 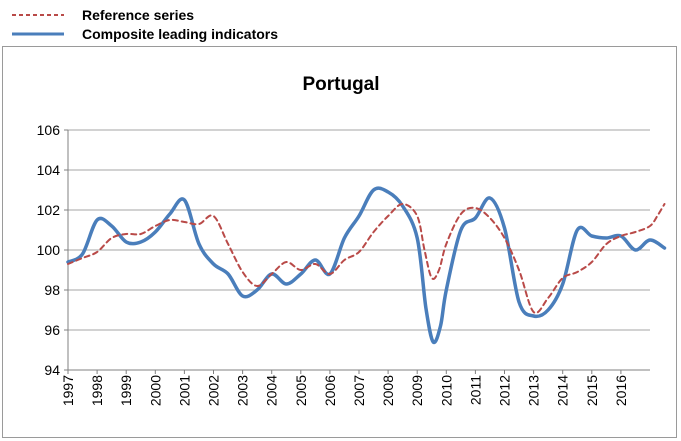 What do you see at coordinates (534, 390) in the screenshot?
I see `x-tick-label: 2013` at bounding box center [534, 390].